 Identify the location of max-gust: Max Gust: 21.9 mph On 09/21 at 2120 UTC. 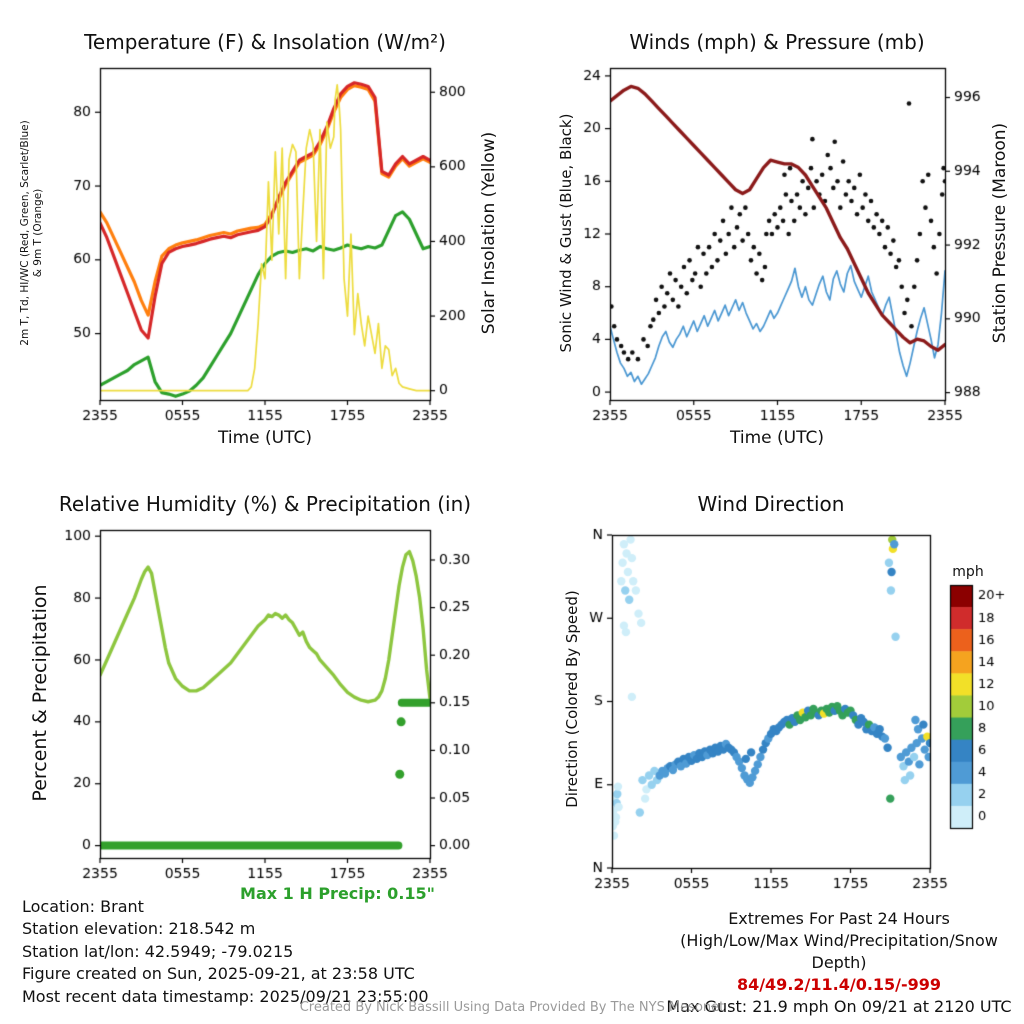
(839, 1006).